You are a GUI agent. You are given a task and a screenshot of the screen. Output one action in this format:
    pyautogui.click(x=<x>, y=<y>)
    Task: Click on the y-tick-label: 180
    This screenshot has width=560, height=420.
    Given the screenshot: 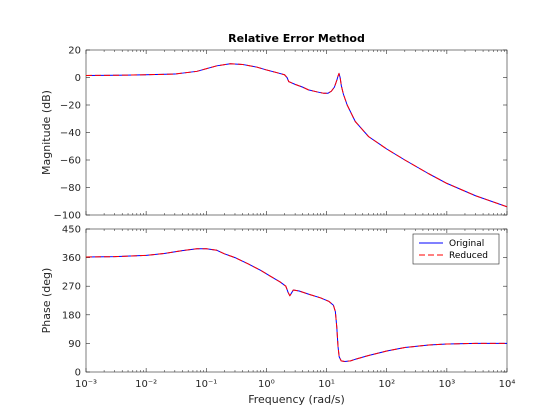 What is the action you would take?
    pyautogui.click(x=71, y=315)
    